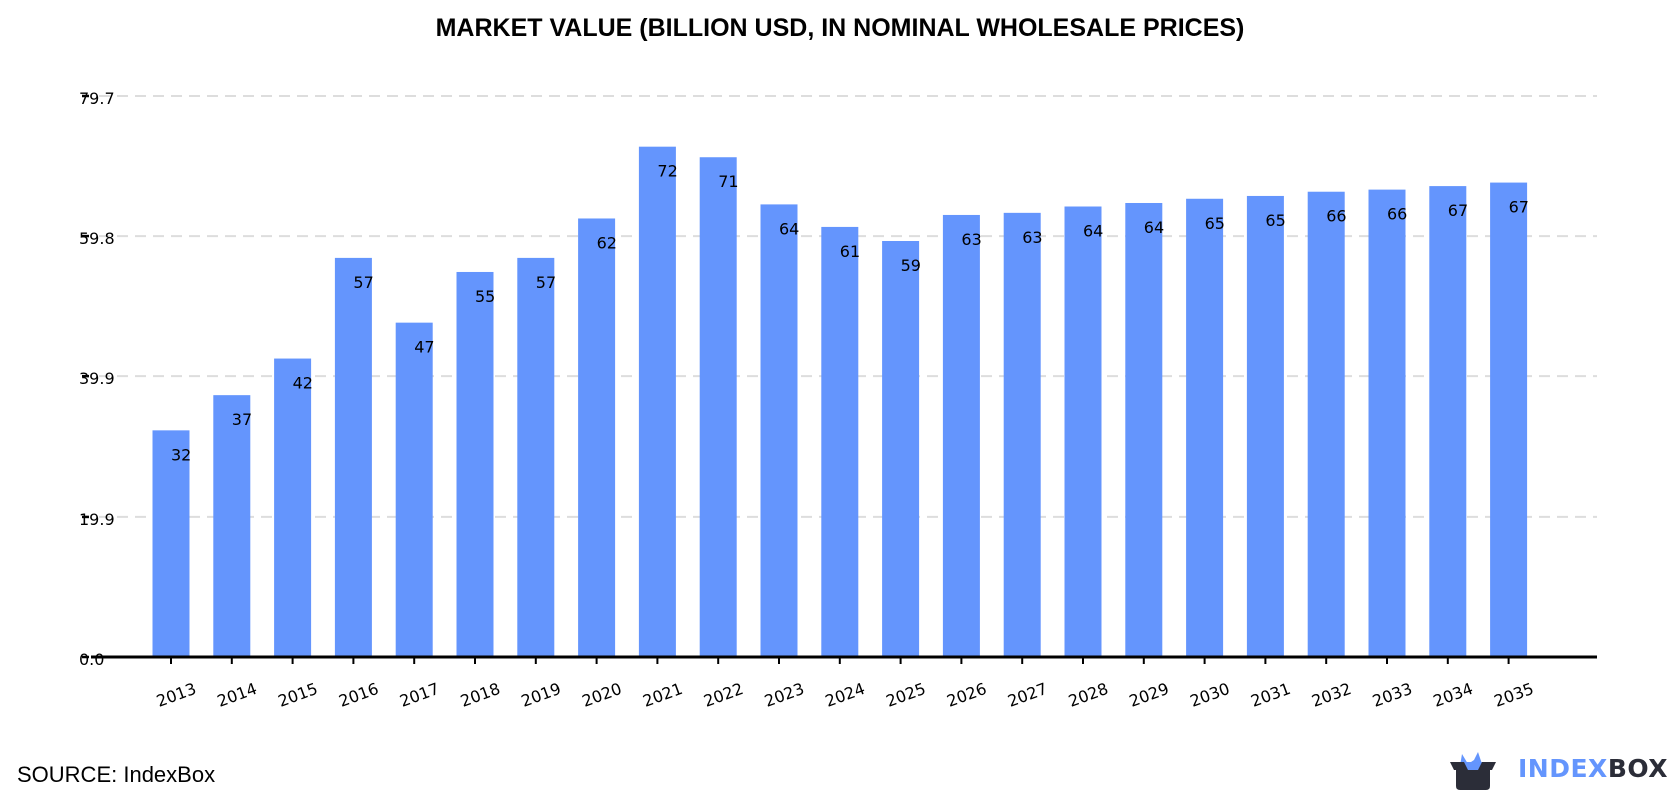  I want to click on data-label: 42, so click(303, 383).